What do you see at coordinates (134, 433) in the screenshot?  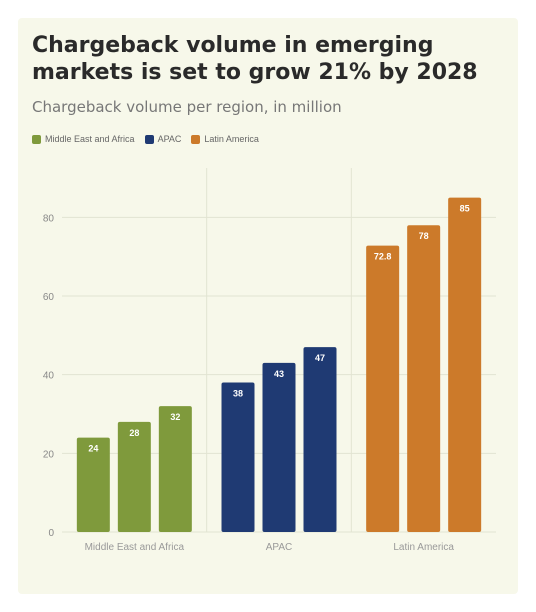 I see `bar-value-label: 28` at bounding box center [134, 433].